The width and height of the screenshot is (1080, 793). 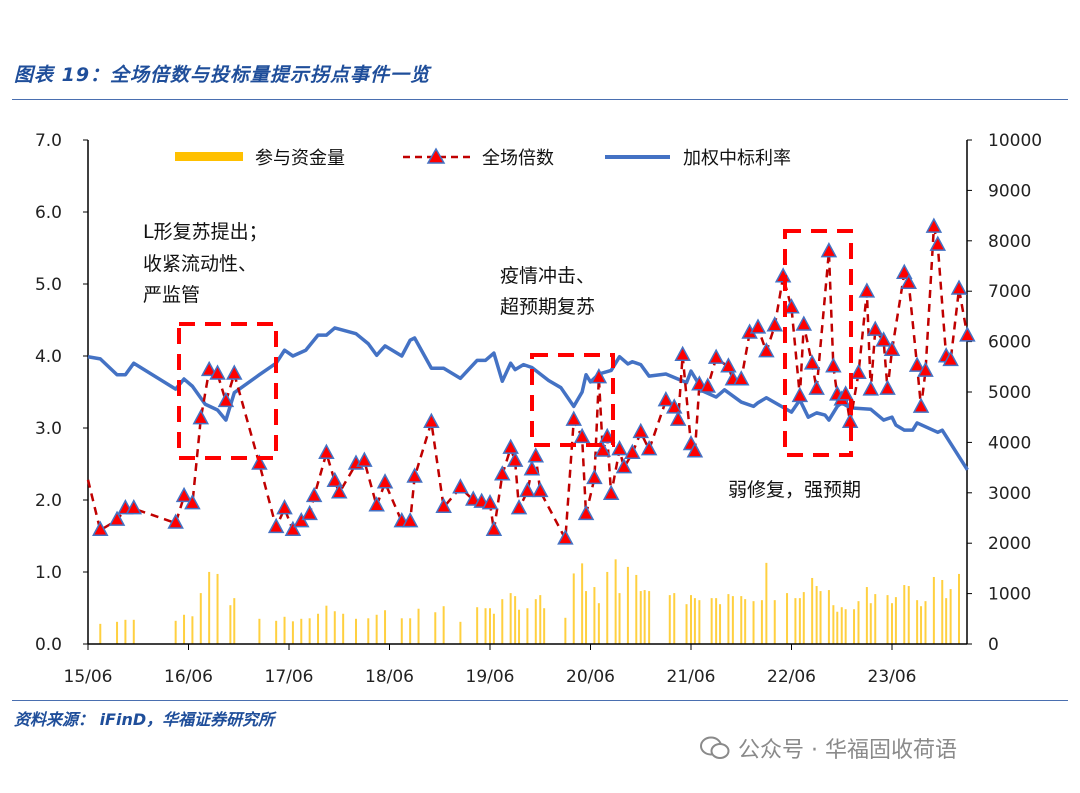 I want to click on y-right-tick-label: 8000, so click(x=1009, y=242).